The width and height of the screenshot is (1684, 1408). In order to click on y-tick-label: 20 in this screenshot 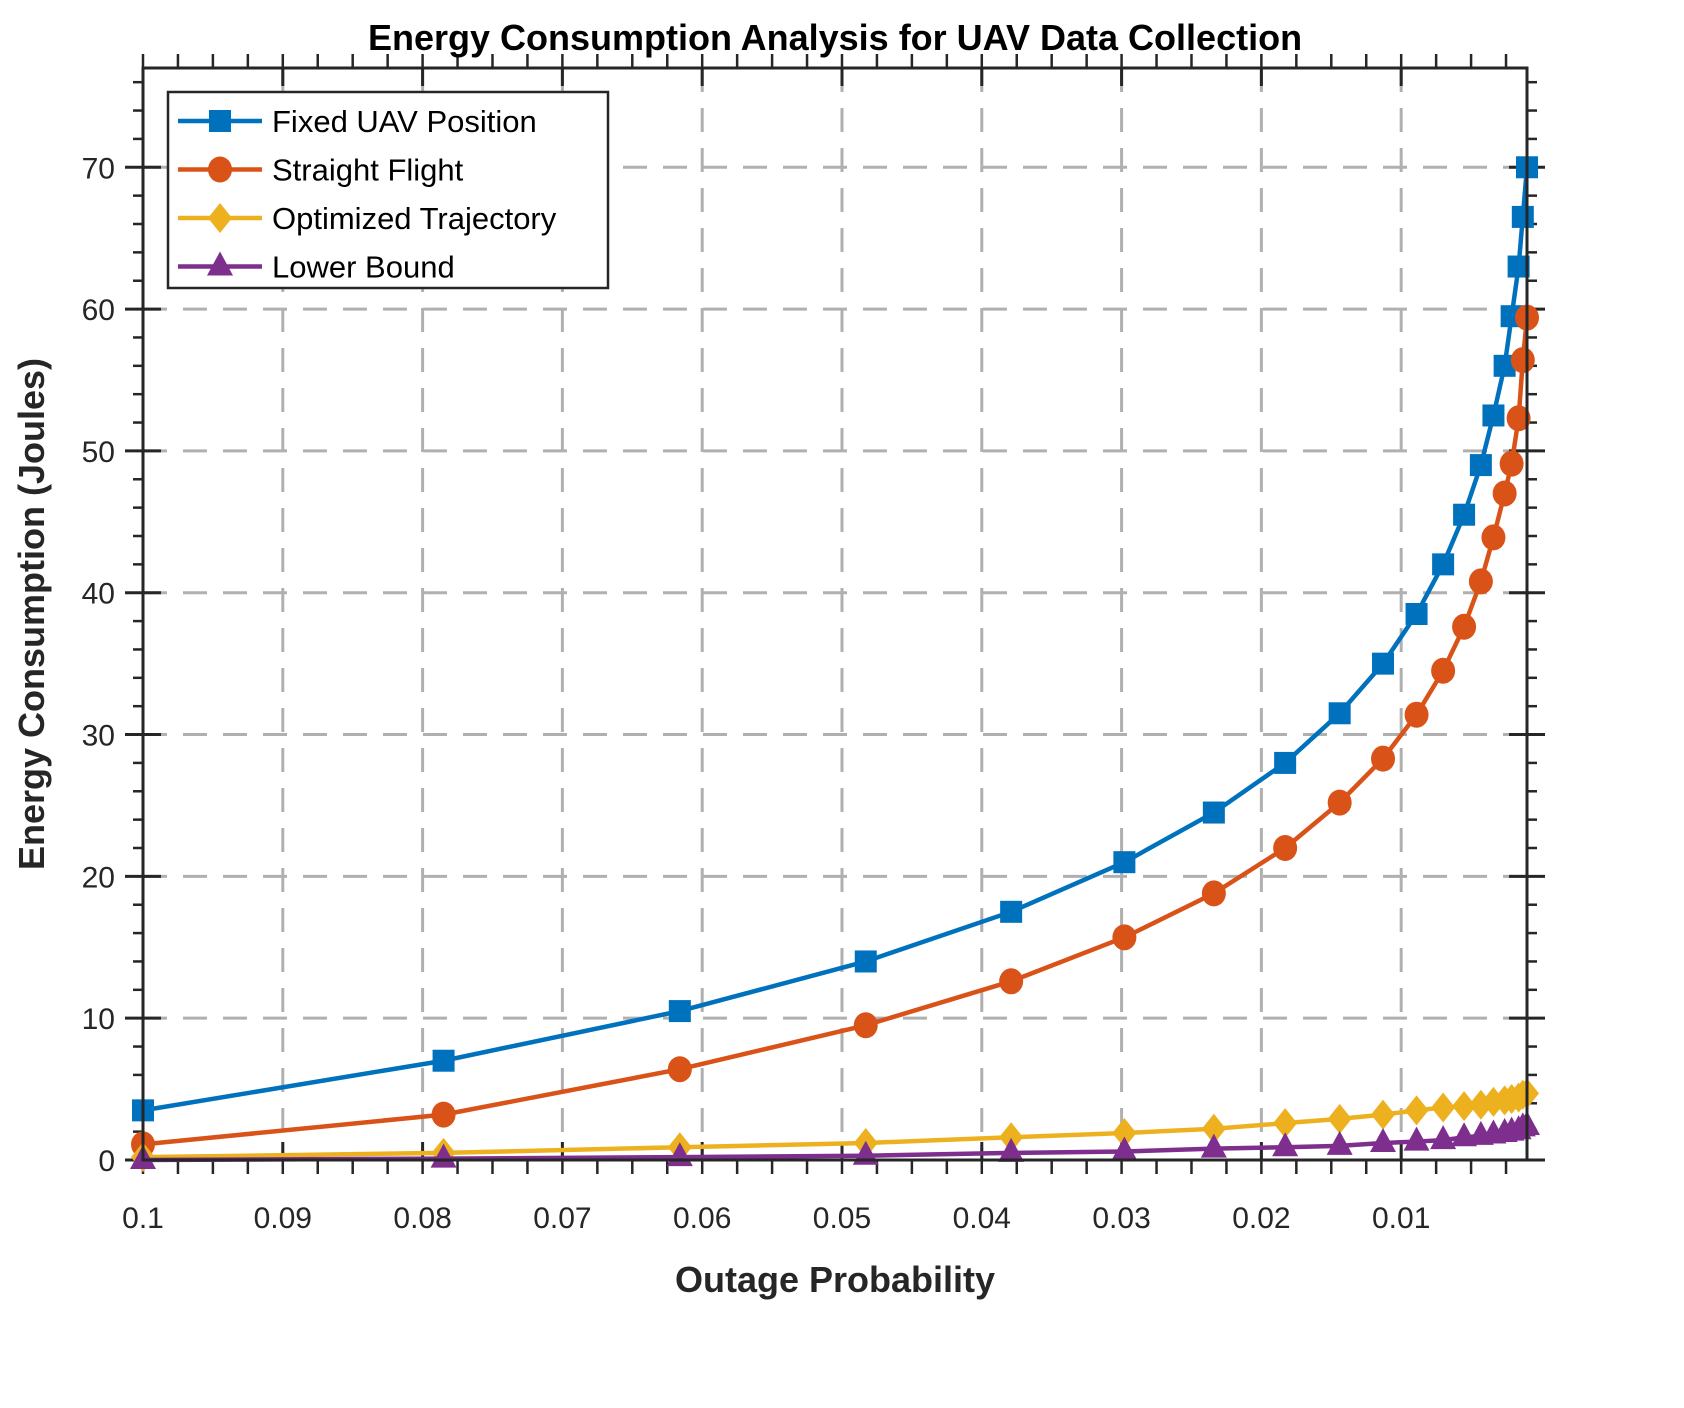, I will do `click(98, 877)`.